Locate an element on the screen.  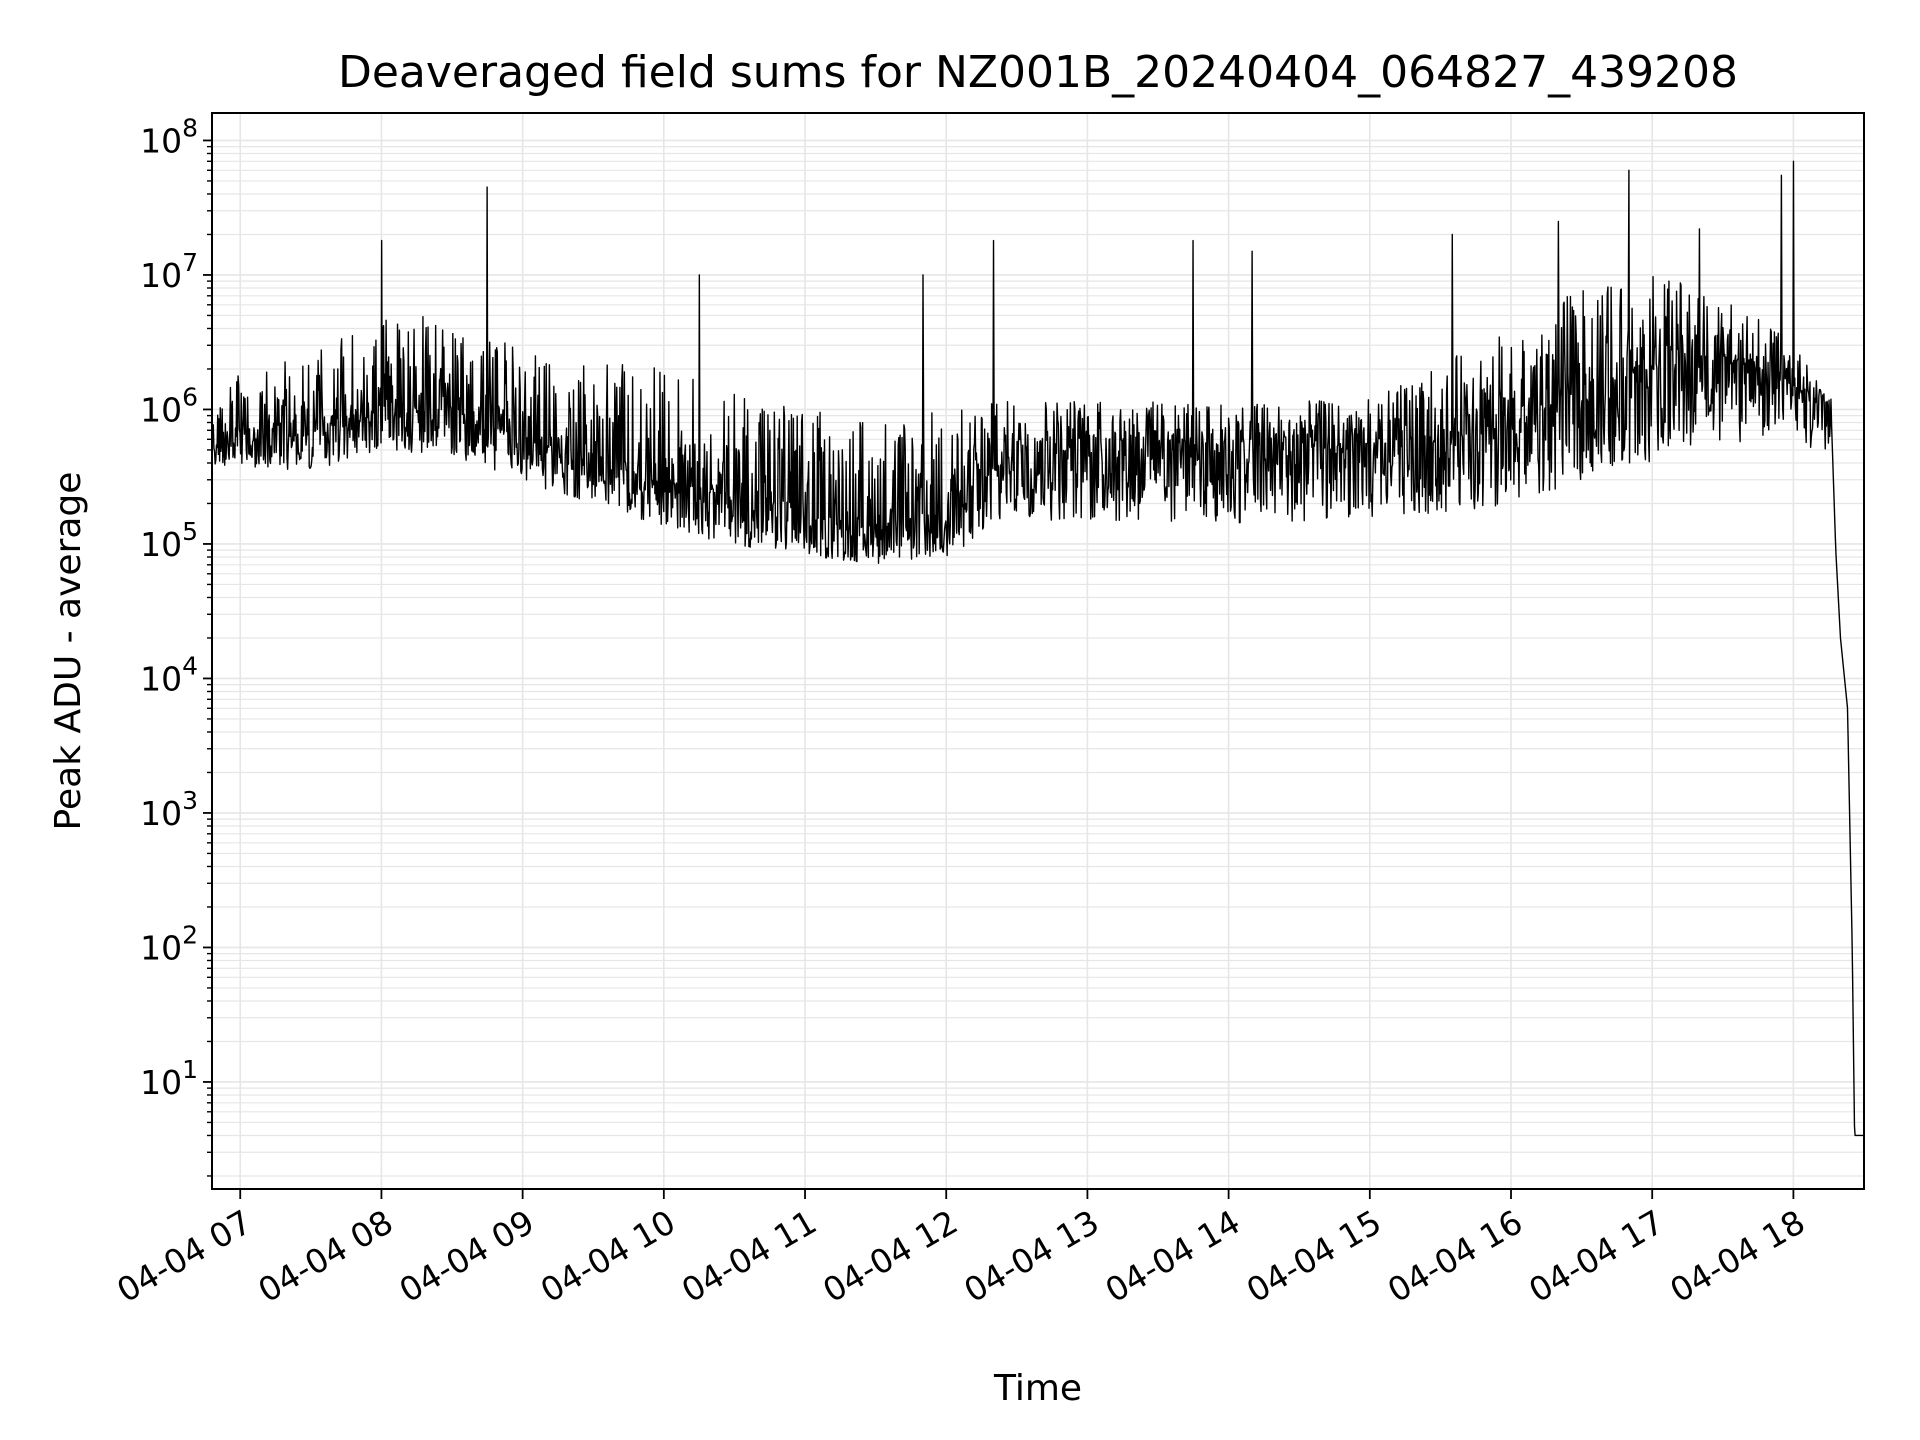
y-tick-exponent: 6 is located at coordinates (190, 396).